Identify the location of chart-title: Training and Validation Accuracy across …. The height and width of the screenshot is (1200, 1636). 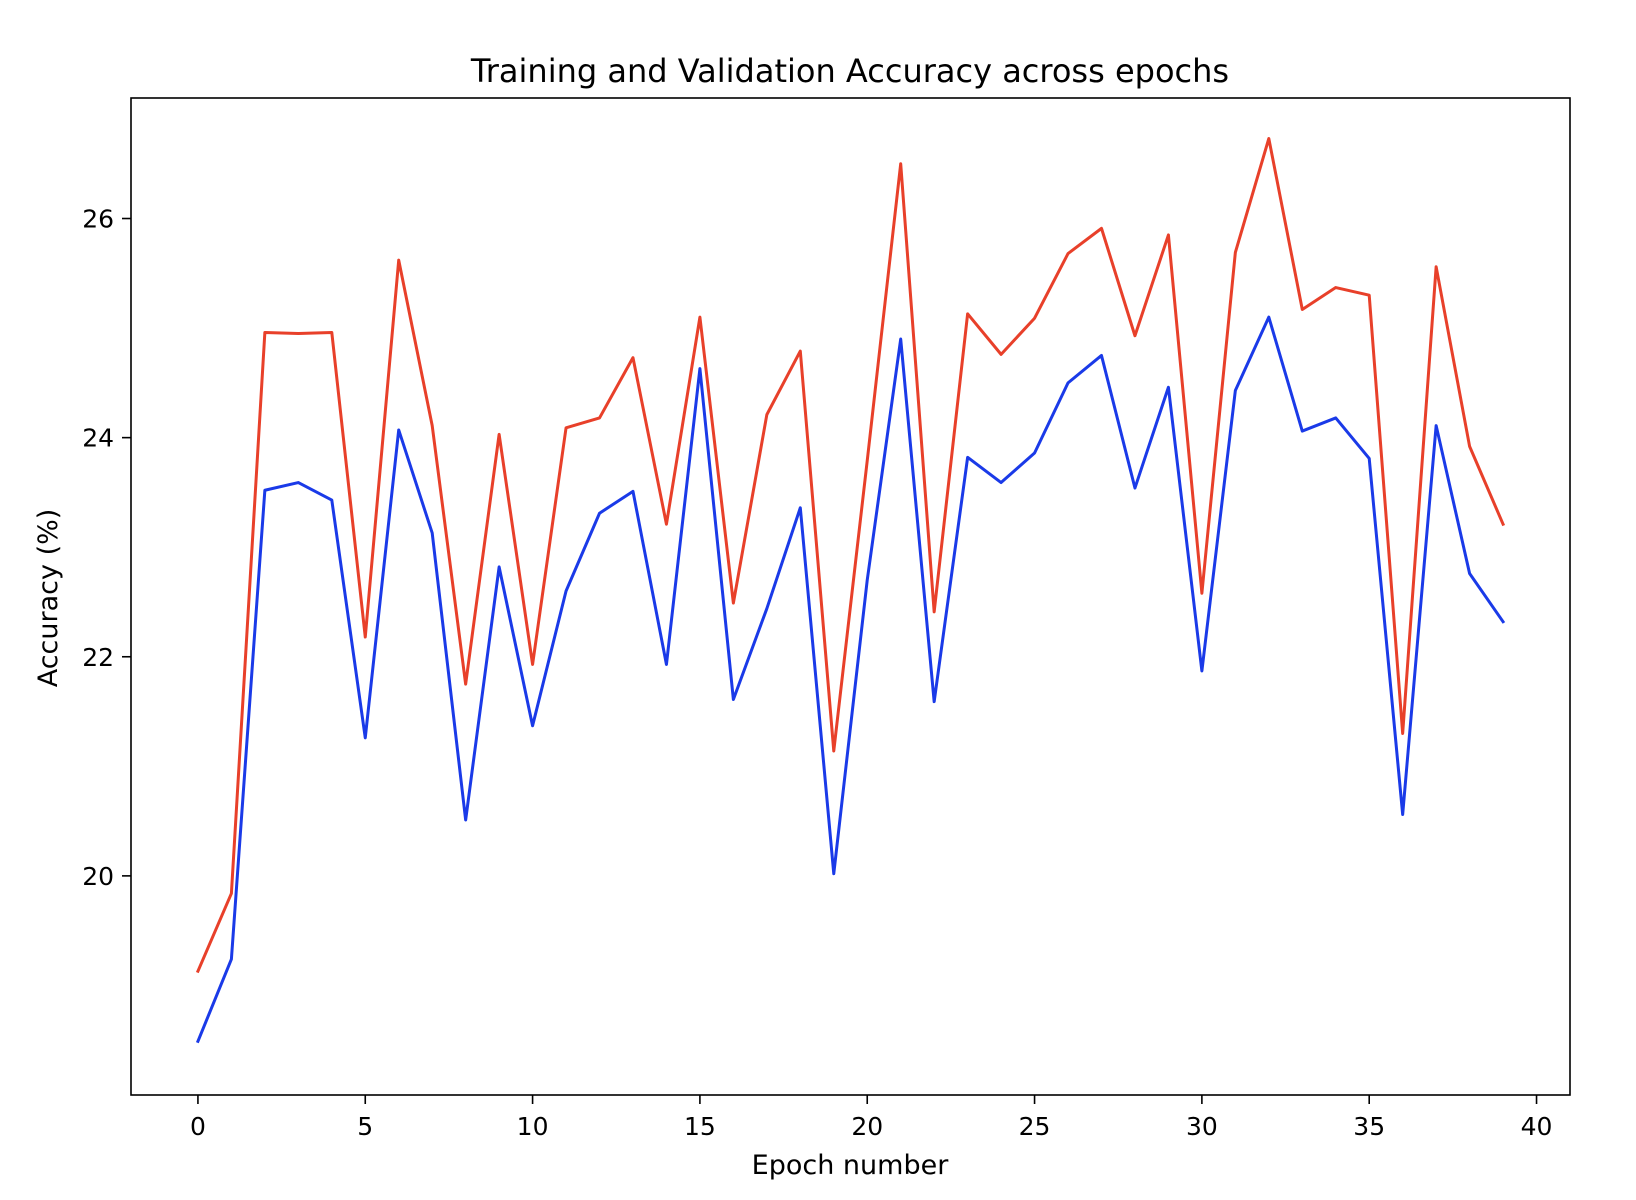
(849, 71).